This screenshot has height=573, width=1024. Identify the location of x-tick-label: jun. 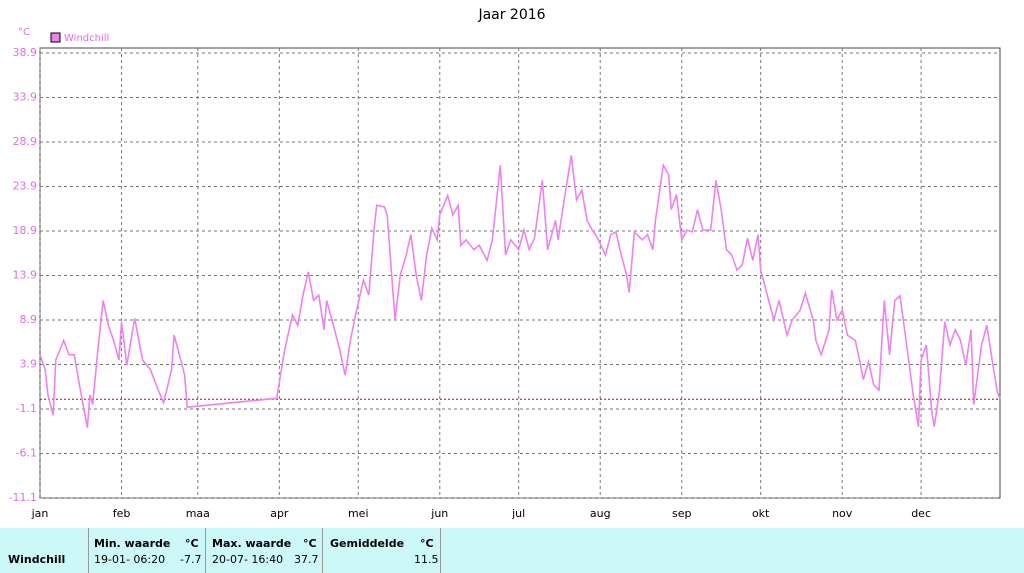
(439, 513).